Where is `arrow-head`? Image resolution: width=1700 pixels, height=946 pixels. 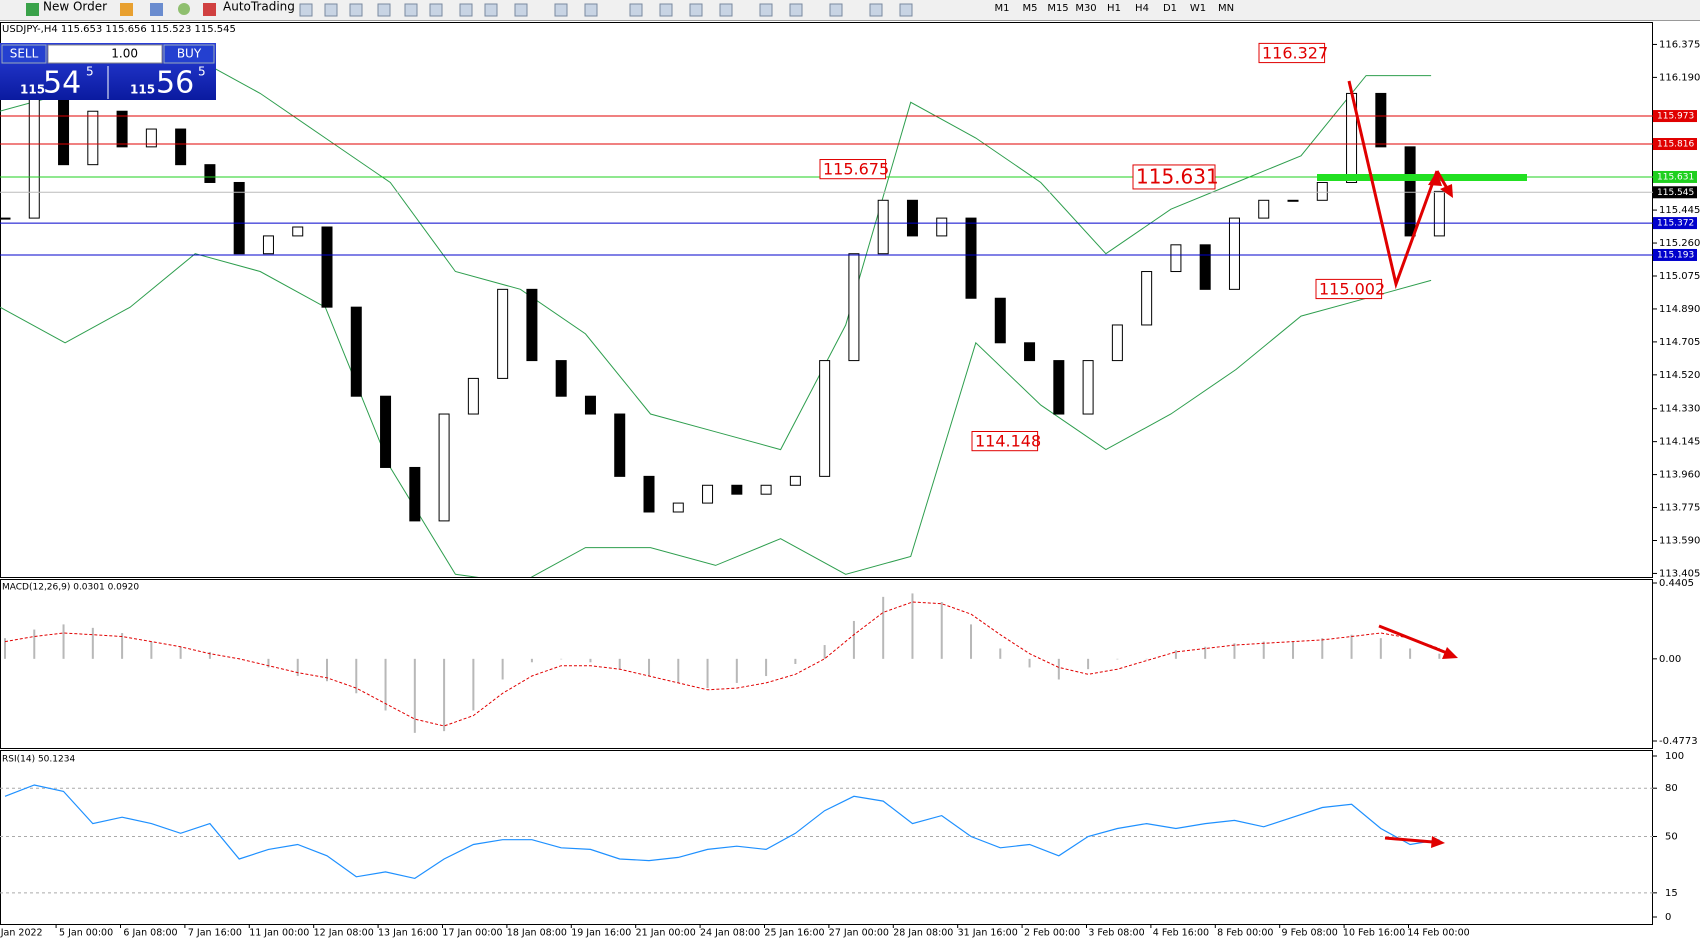 arrow-head is located at coordinates (1435, 178).